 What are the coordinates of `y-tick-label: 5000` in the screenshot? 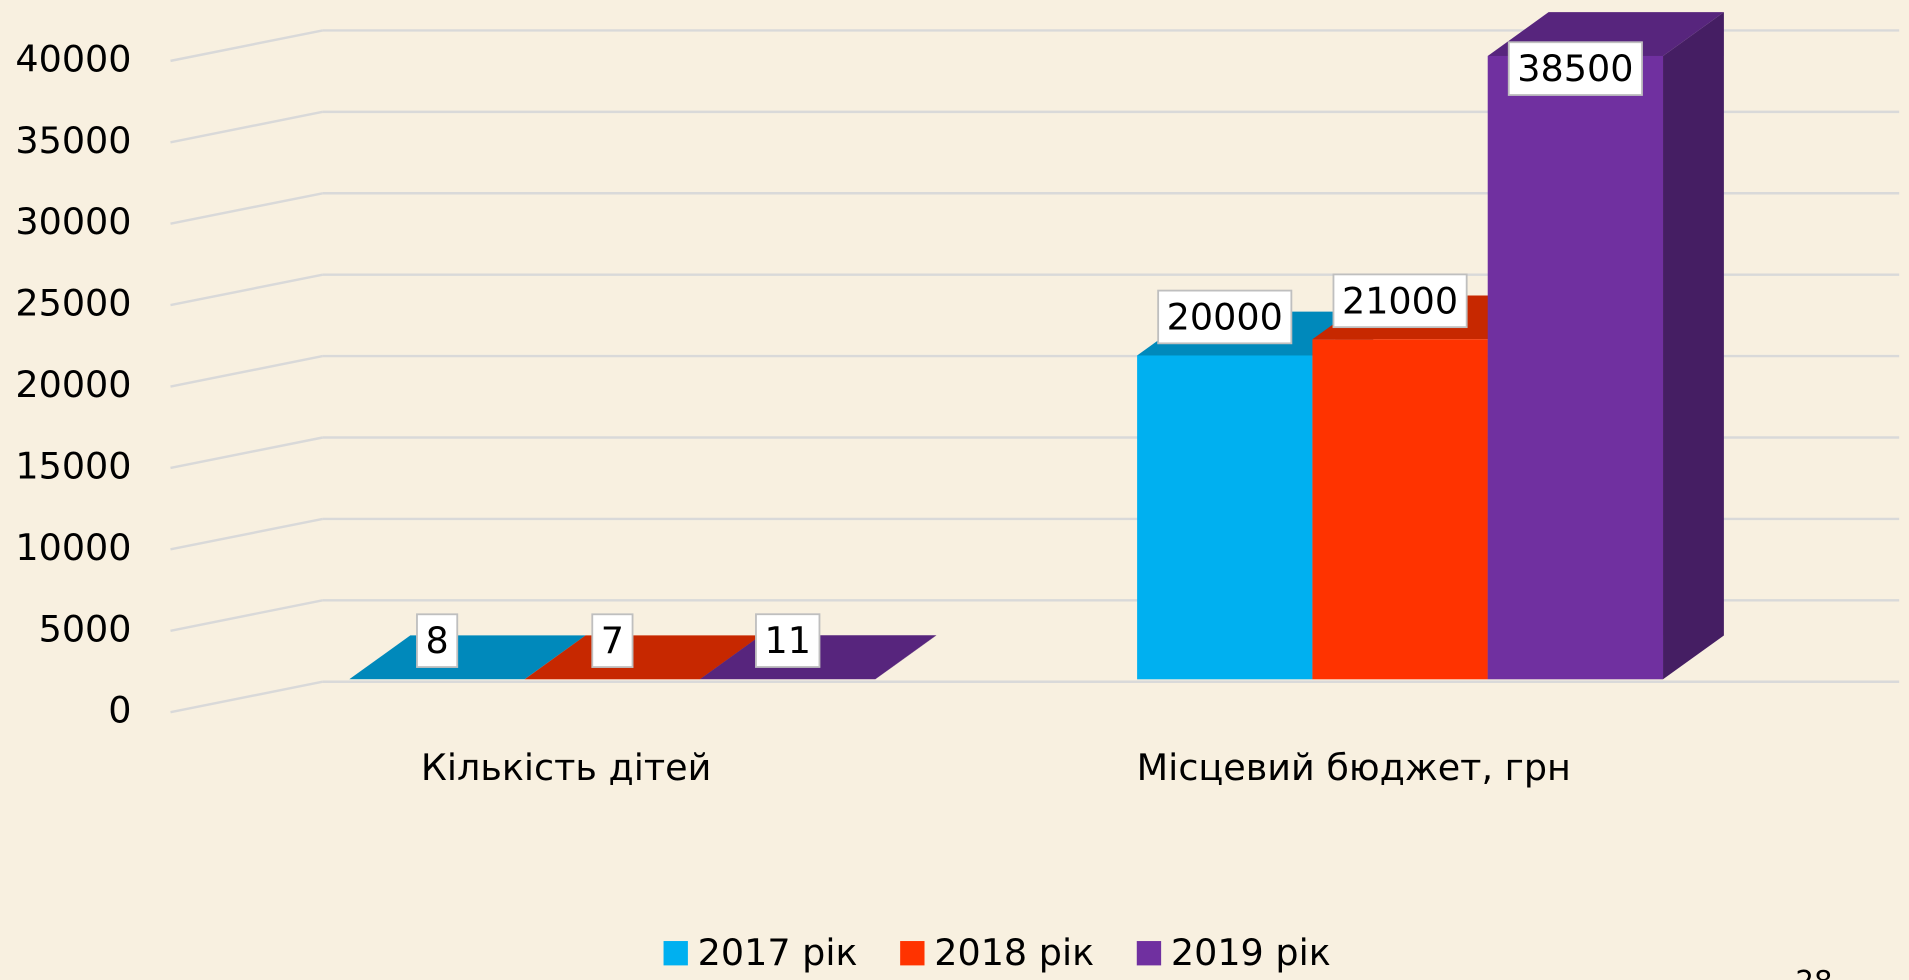 It's located at (85, 628).